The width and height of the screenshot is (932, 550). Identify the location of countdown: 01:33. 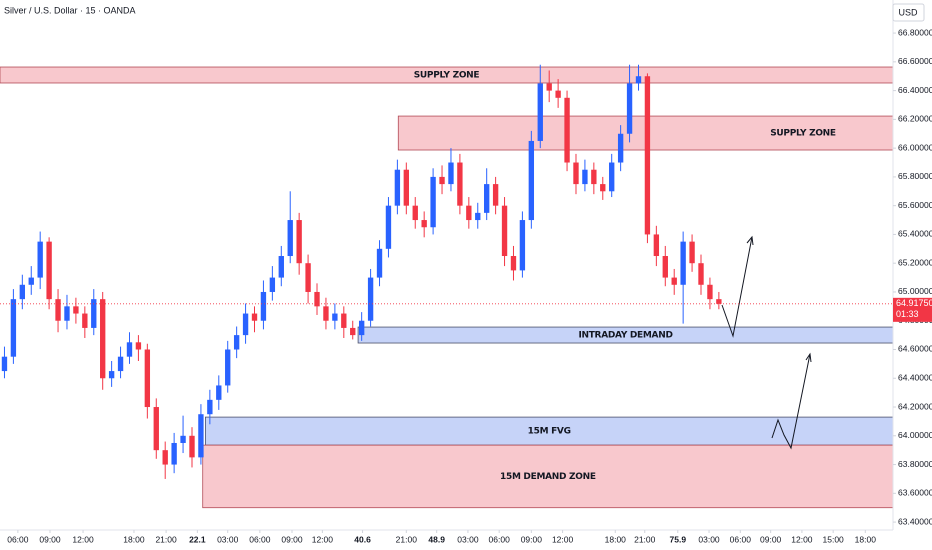
(907, 314).